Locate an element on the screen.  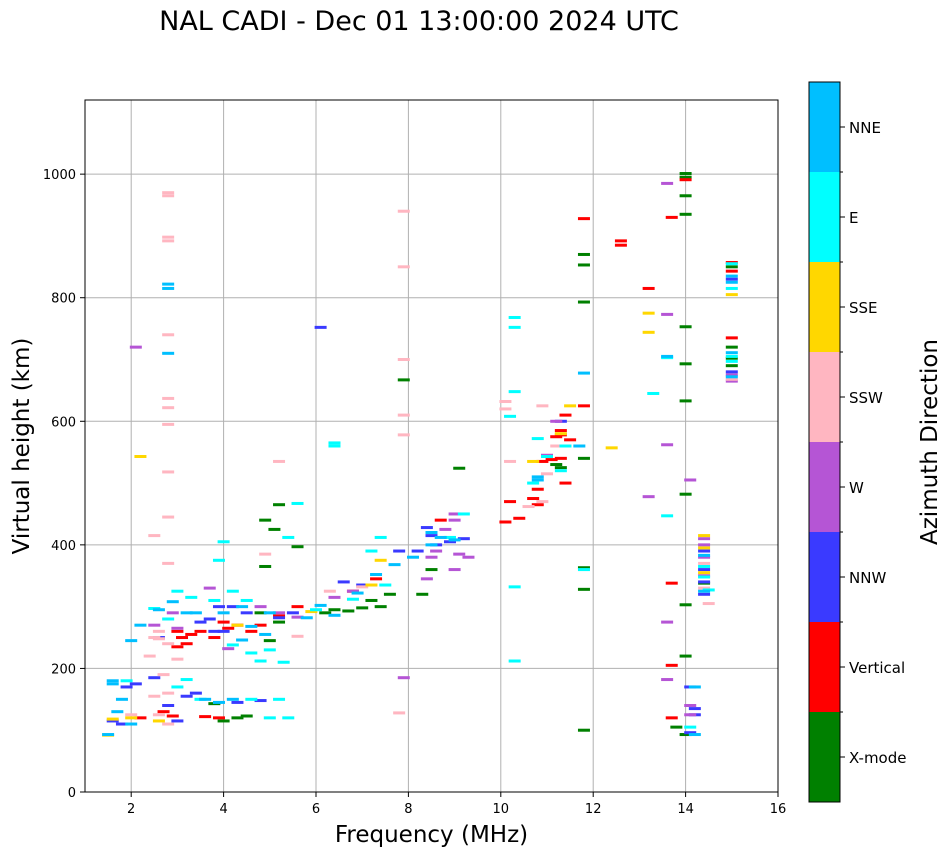
colorbar: X-mode Vertical NNW W SSW SSE E NNE is located at coordinates (857, 442).